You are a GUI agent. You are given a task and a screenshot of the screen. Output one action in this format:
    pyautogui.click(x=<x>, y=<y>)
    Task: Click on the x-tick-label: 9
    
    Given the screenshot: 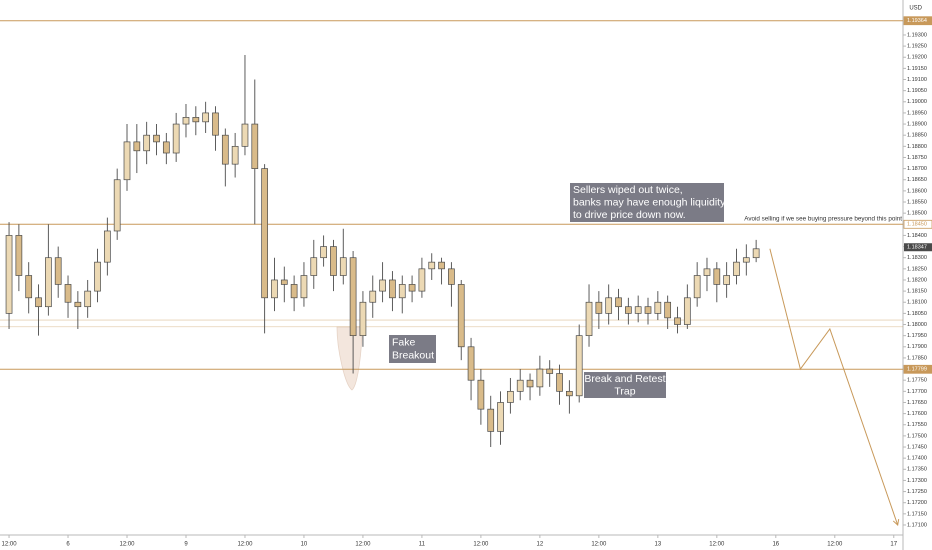 What is the action you would take?
    pyautogui.click(x=186, y=545)
    